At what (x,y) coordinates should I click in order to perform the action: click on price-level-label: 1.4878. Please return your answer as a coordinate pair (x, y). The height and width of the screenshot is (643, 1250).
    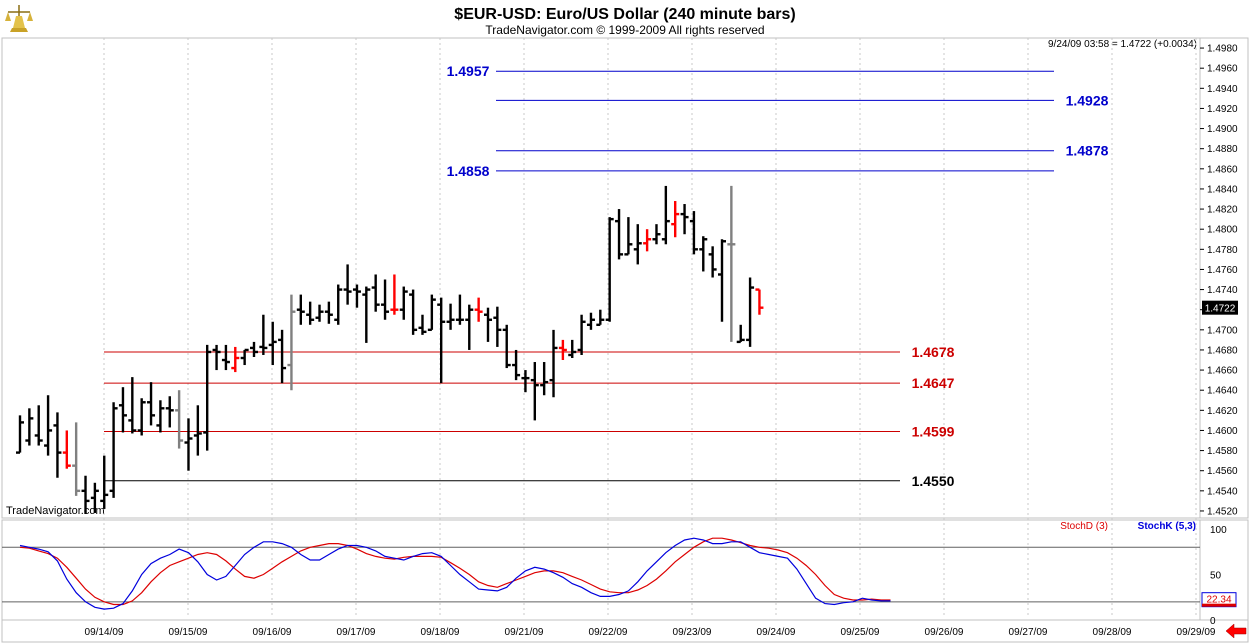
    Looking at the image, I should click on (1087, 151).